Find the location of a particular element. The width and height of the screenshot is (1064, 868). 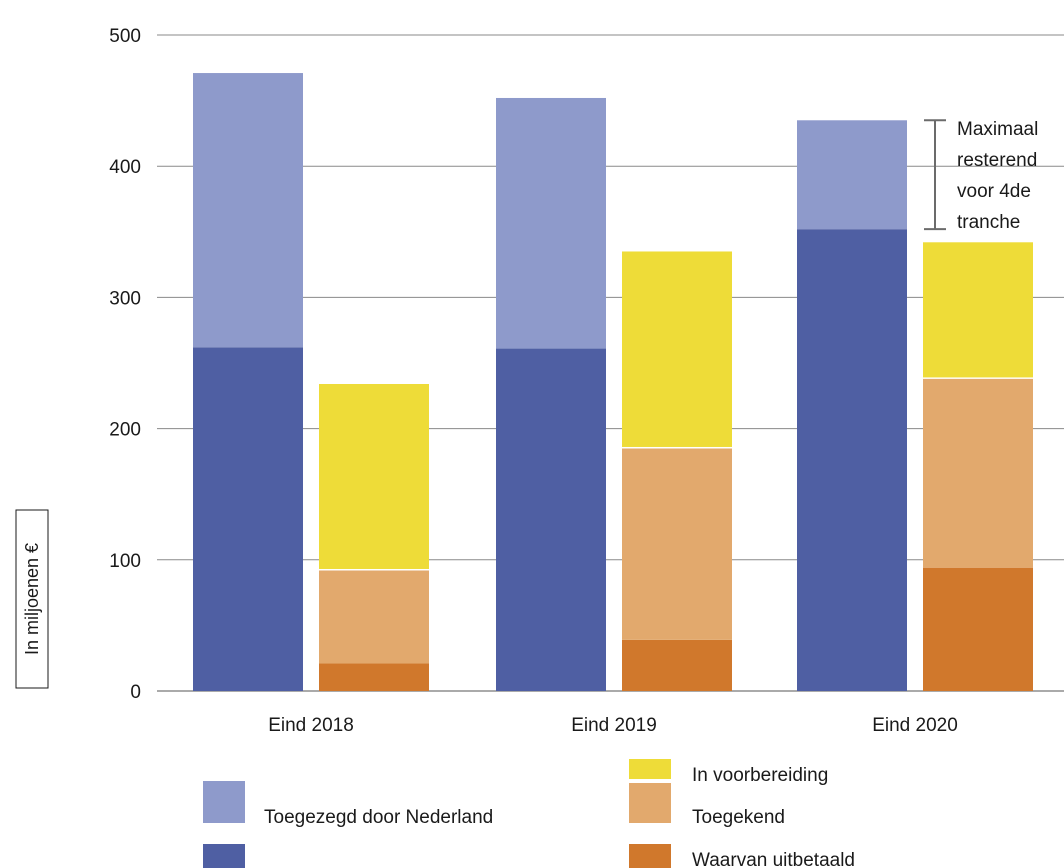

annotation-text-line: resterend is located at coordinates (997, 160).